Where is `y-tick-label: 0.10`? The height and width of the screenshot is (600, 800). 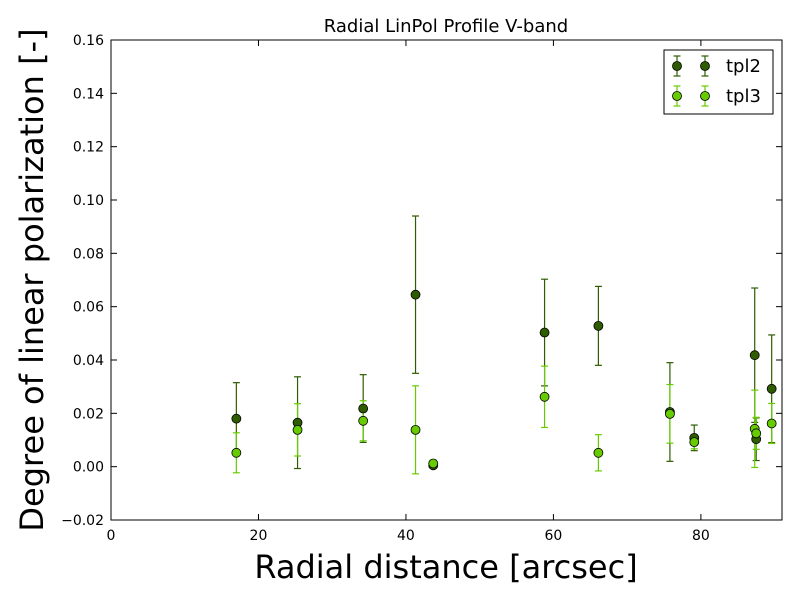
y-tick-label: 0.10 is located at coordinates (88, 201).